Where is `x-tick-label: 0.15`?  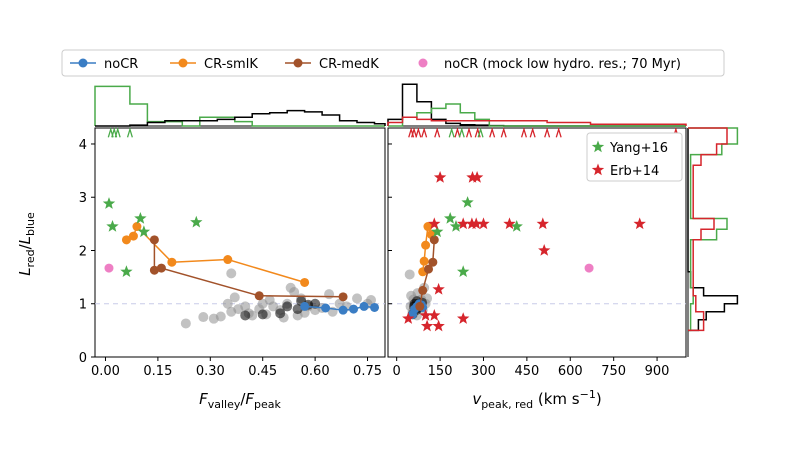
x-tick-label: 0.15 is located at coordinates (157, 371).